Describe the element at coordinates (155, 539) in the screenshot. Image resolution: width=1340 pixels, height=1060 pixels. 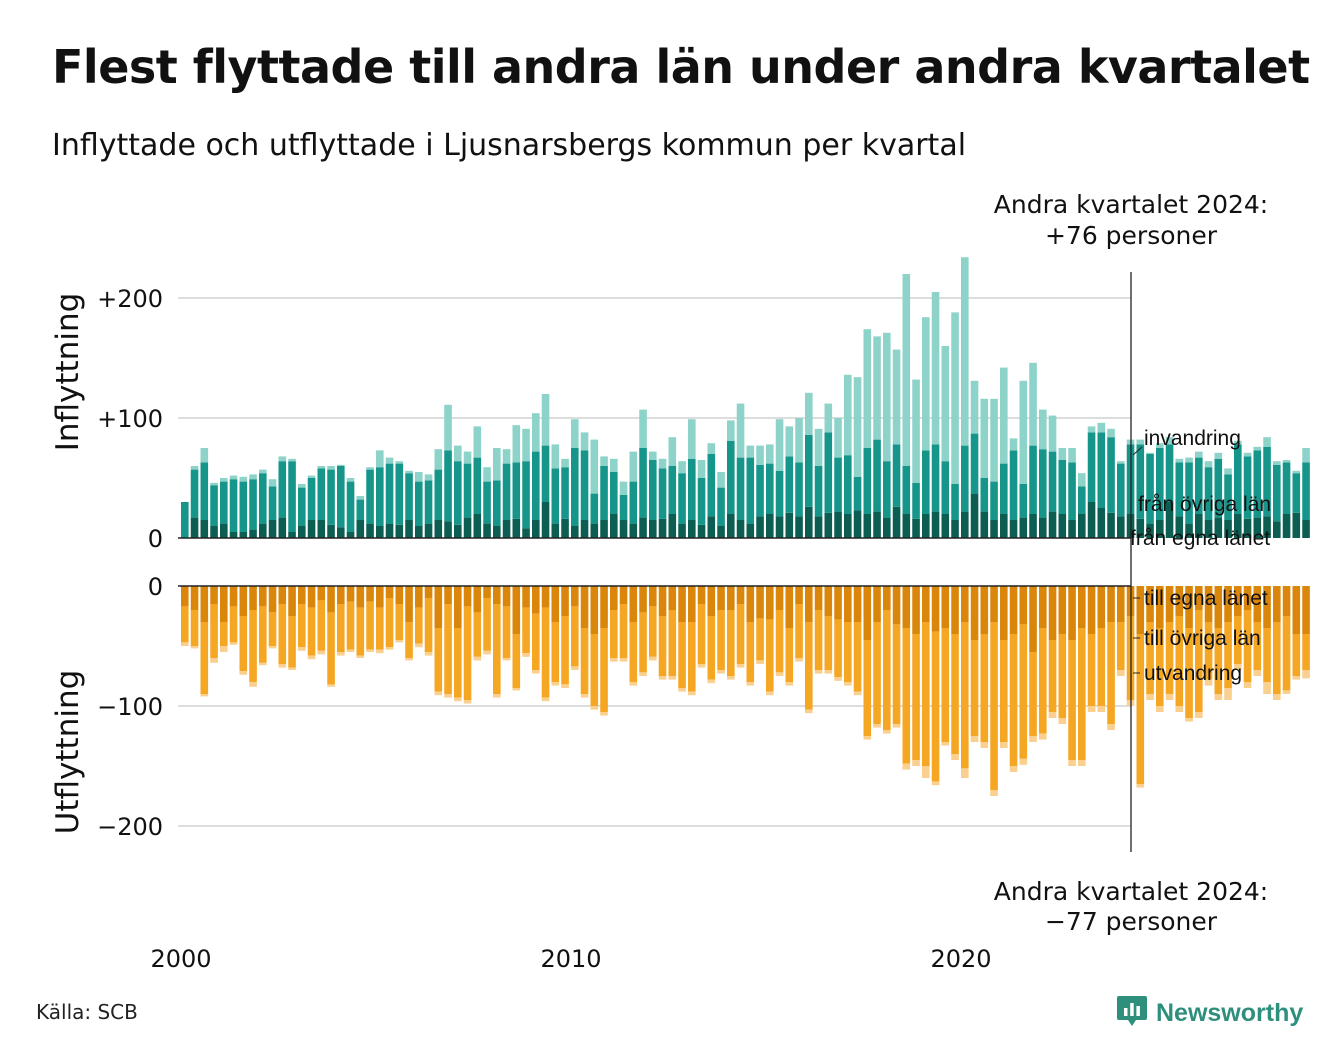
I see `y-tick-label-top: 0` at that location.